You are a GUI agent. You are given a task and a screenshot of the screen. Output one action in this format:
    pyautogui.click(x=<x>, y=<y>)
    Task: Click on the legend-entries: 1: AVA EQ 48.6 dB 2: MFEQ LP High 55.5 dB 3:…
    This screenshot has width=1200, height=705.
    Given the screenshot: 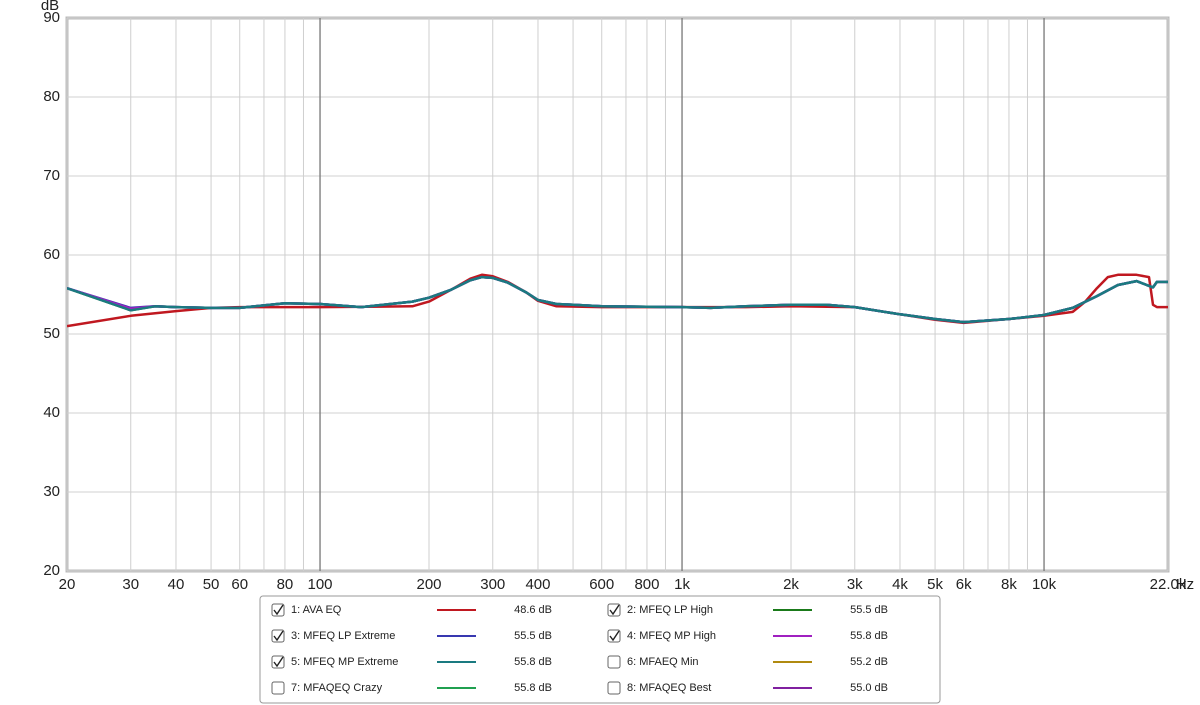 What is the action you would take?
    pyautogui.click(x=579, y=649)
    